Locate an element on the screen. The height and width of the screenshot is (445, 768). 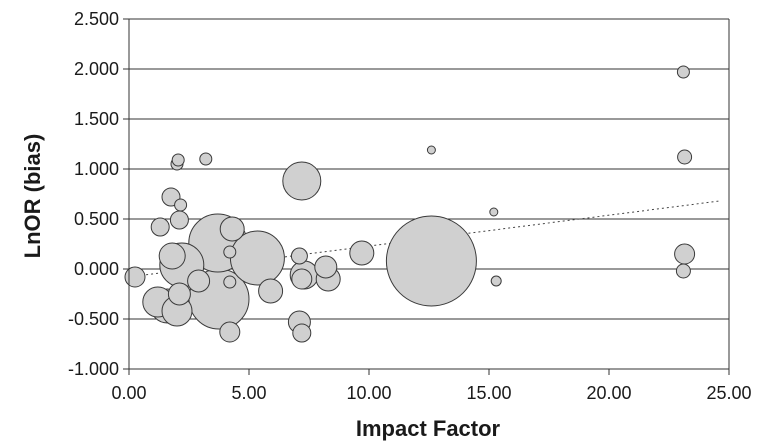
y-tick-label: 1.500 is located at coordinates (96, 119).